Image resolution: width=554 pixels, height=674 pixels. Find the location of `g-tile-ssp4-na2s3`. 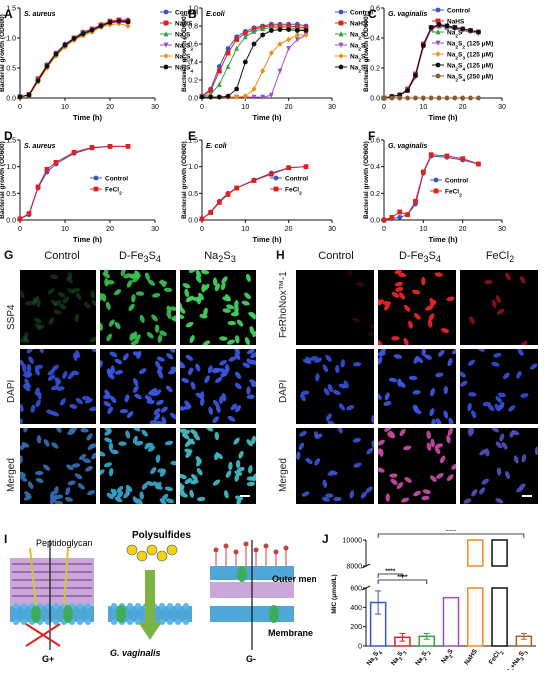

g-tile-ssp4-na2s3 is located at coordinates (218, 307).